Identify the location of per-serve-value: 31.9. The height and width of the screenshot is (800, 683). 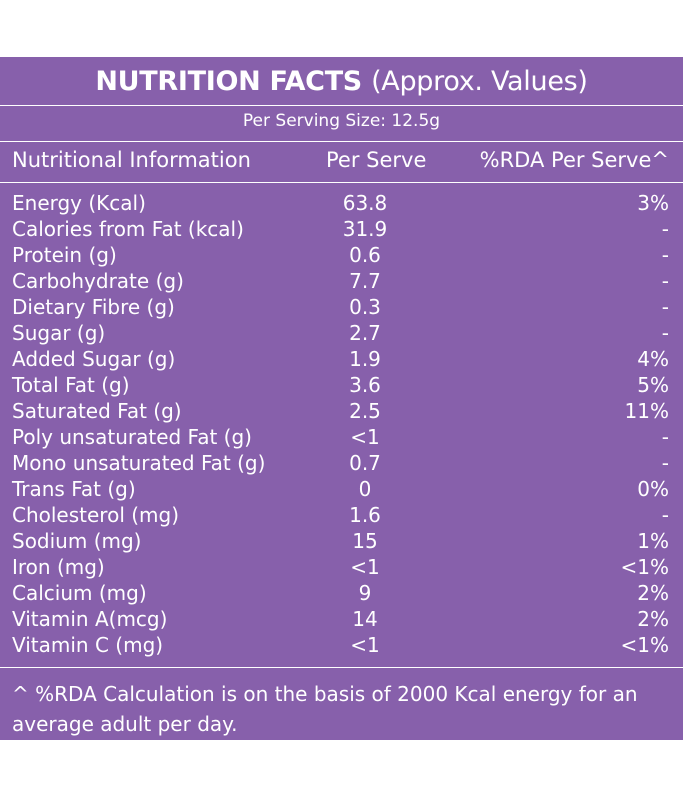
(365, 229).